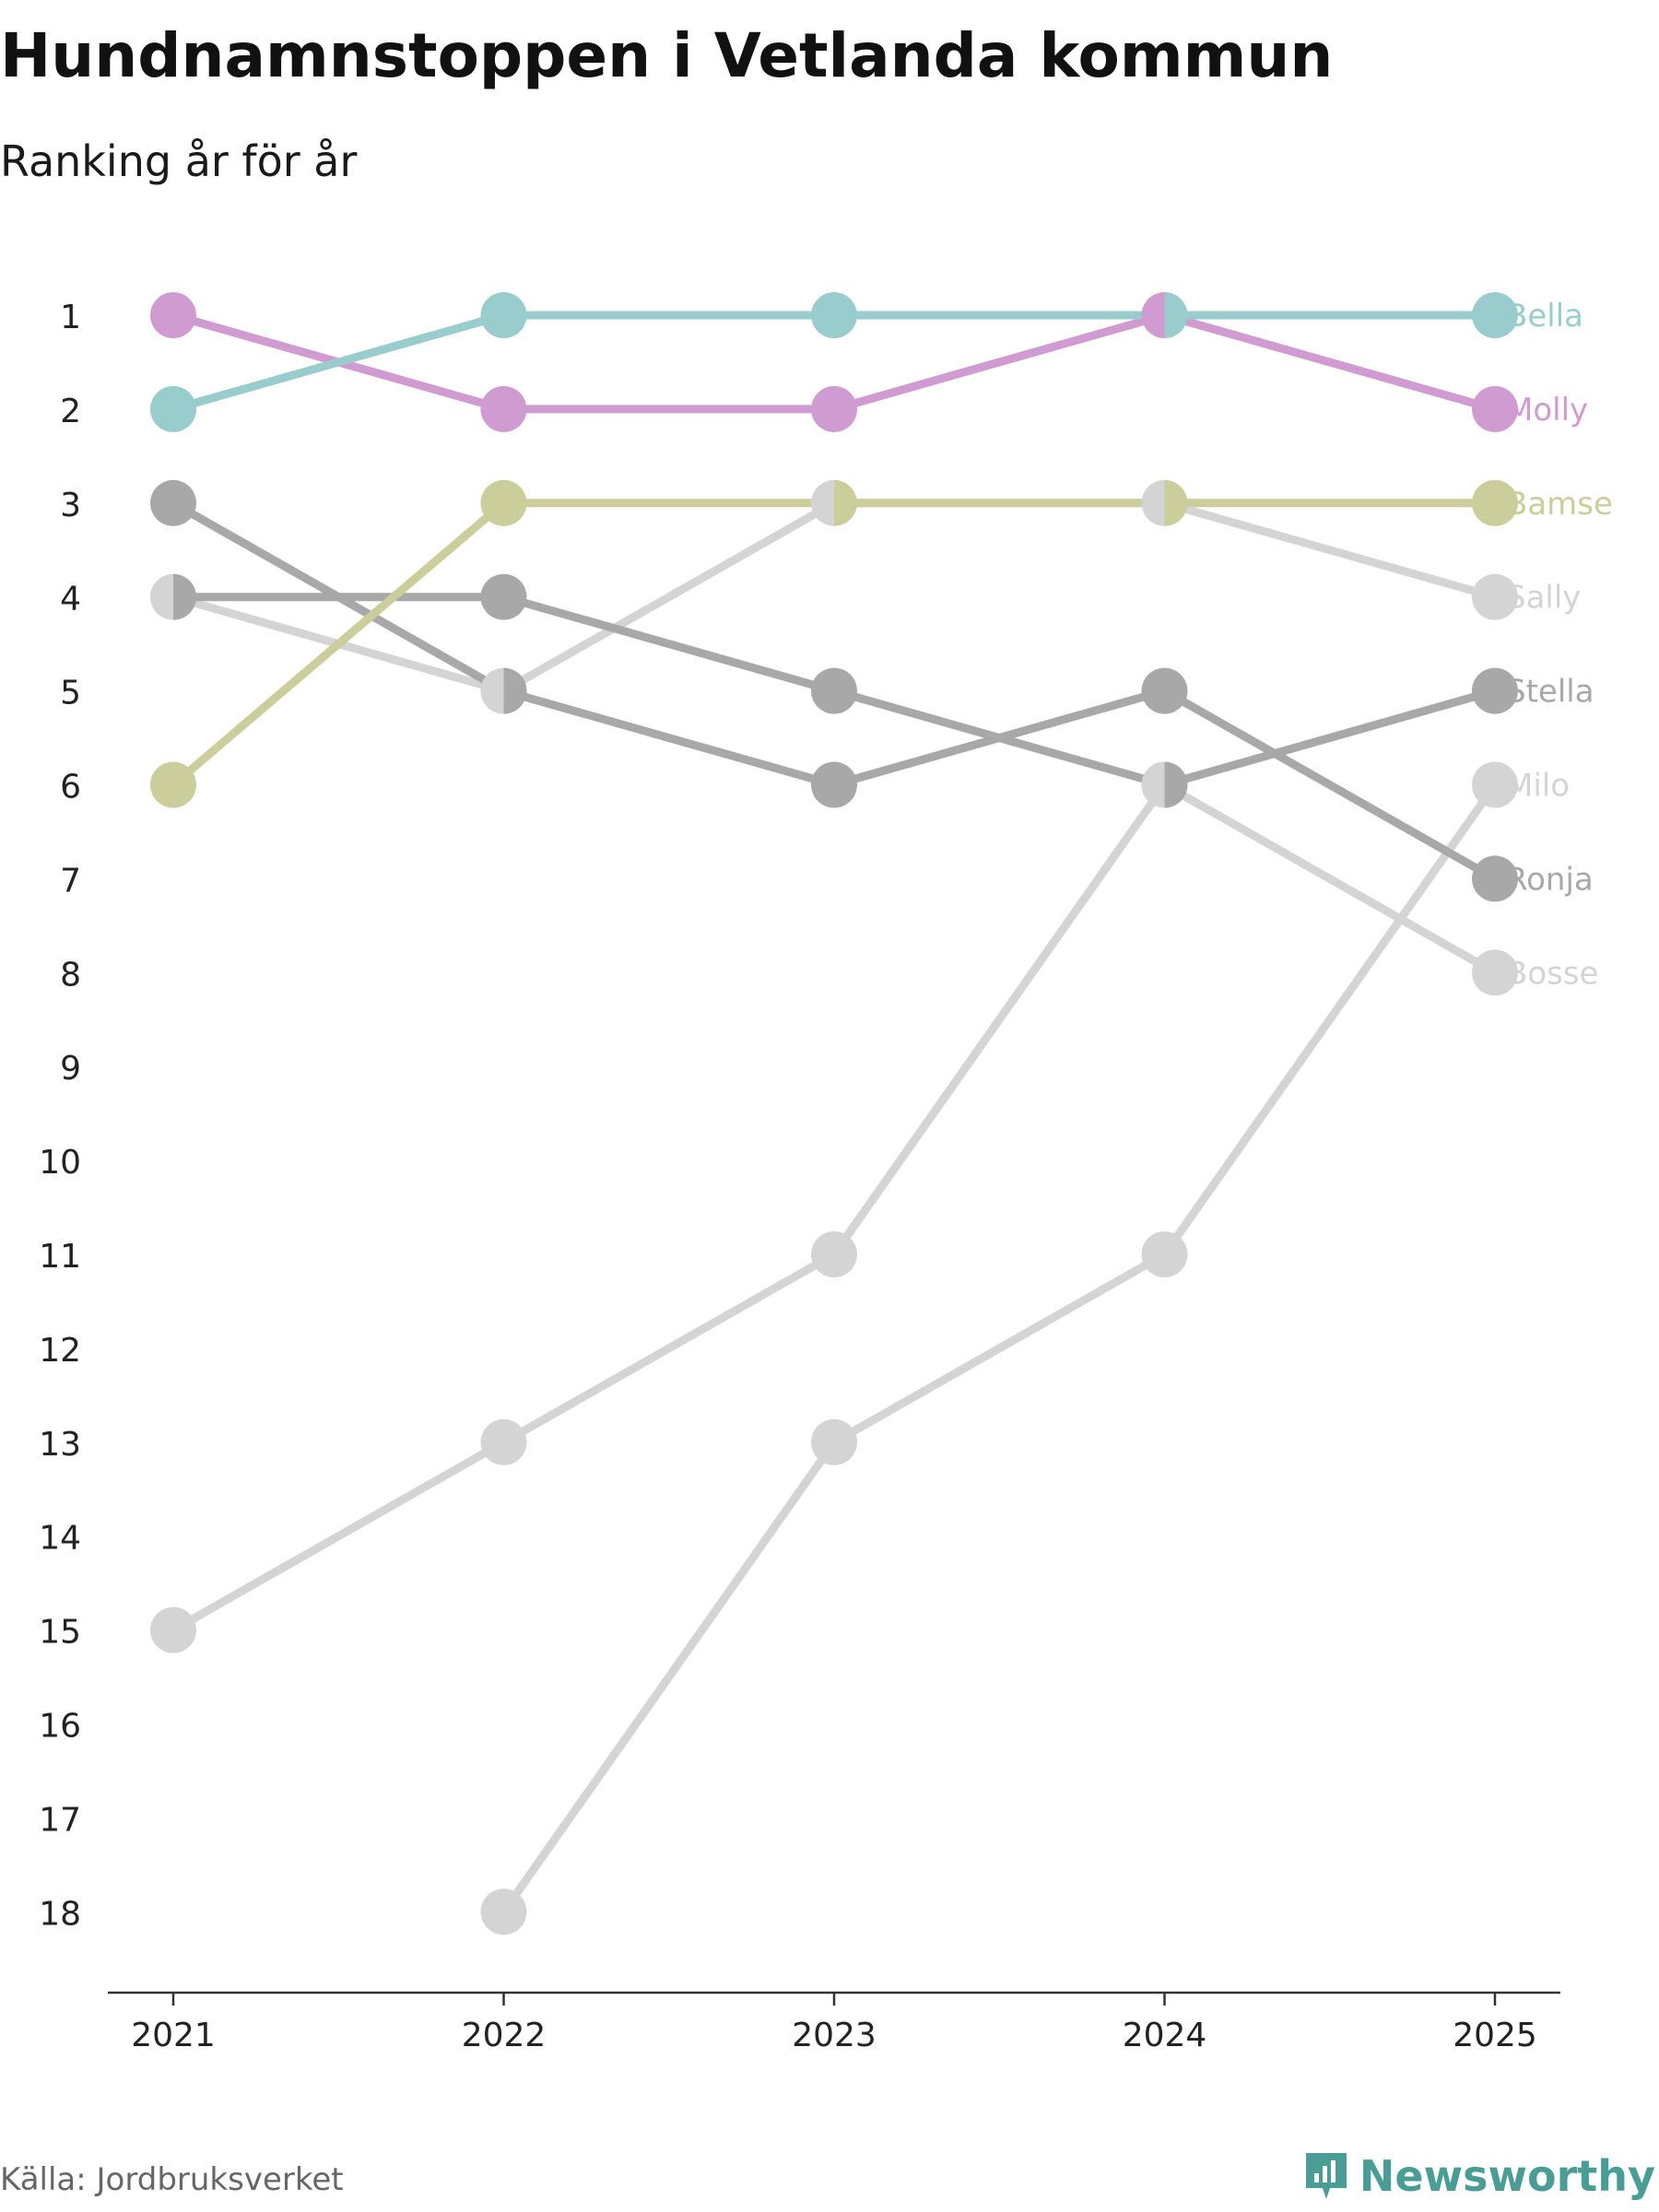 The height and width of the screenshot is (2212, 1659). I want to click on point-milo-2024, so click(1164, 1254).